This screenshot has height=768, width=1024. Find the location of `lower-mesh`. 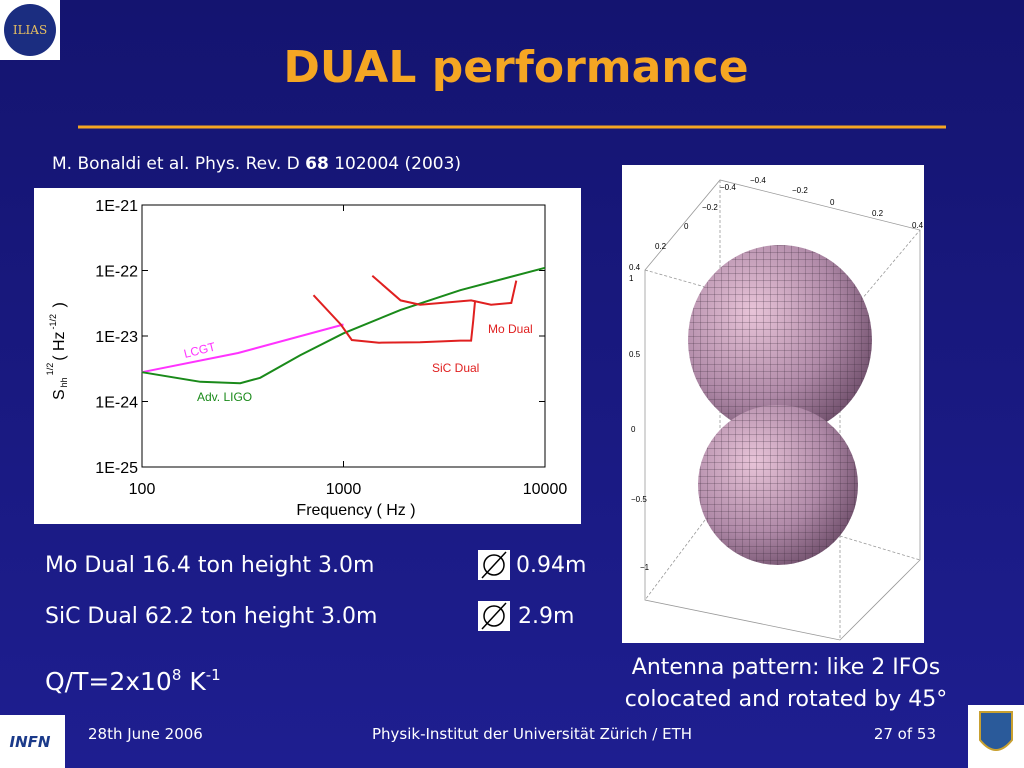

lower-mesh is located at coordinates (778, 485).